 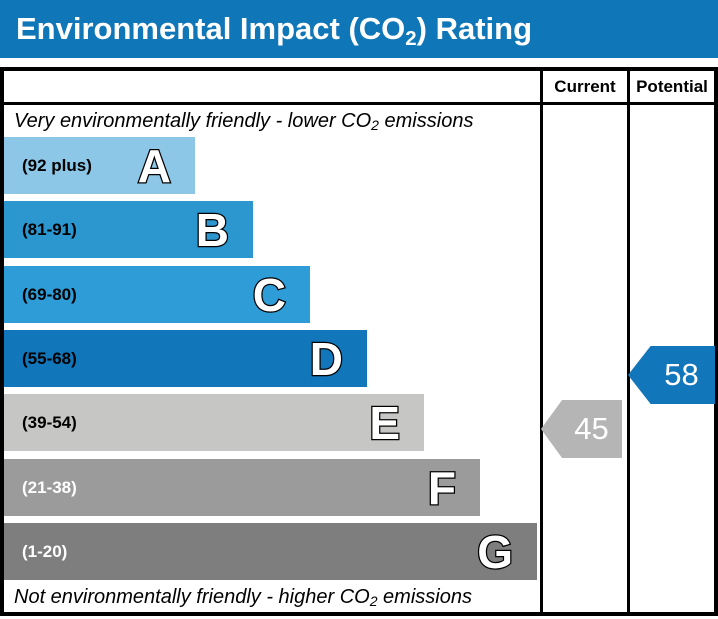 I want to click on band-letter: A, so click(x=155, y=165).